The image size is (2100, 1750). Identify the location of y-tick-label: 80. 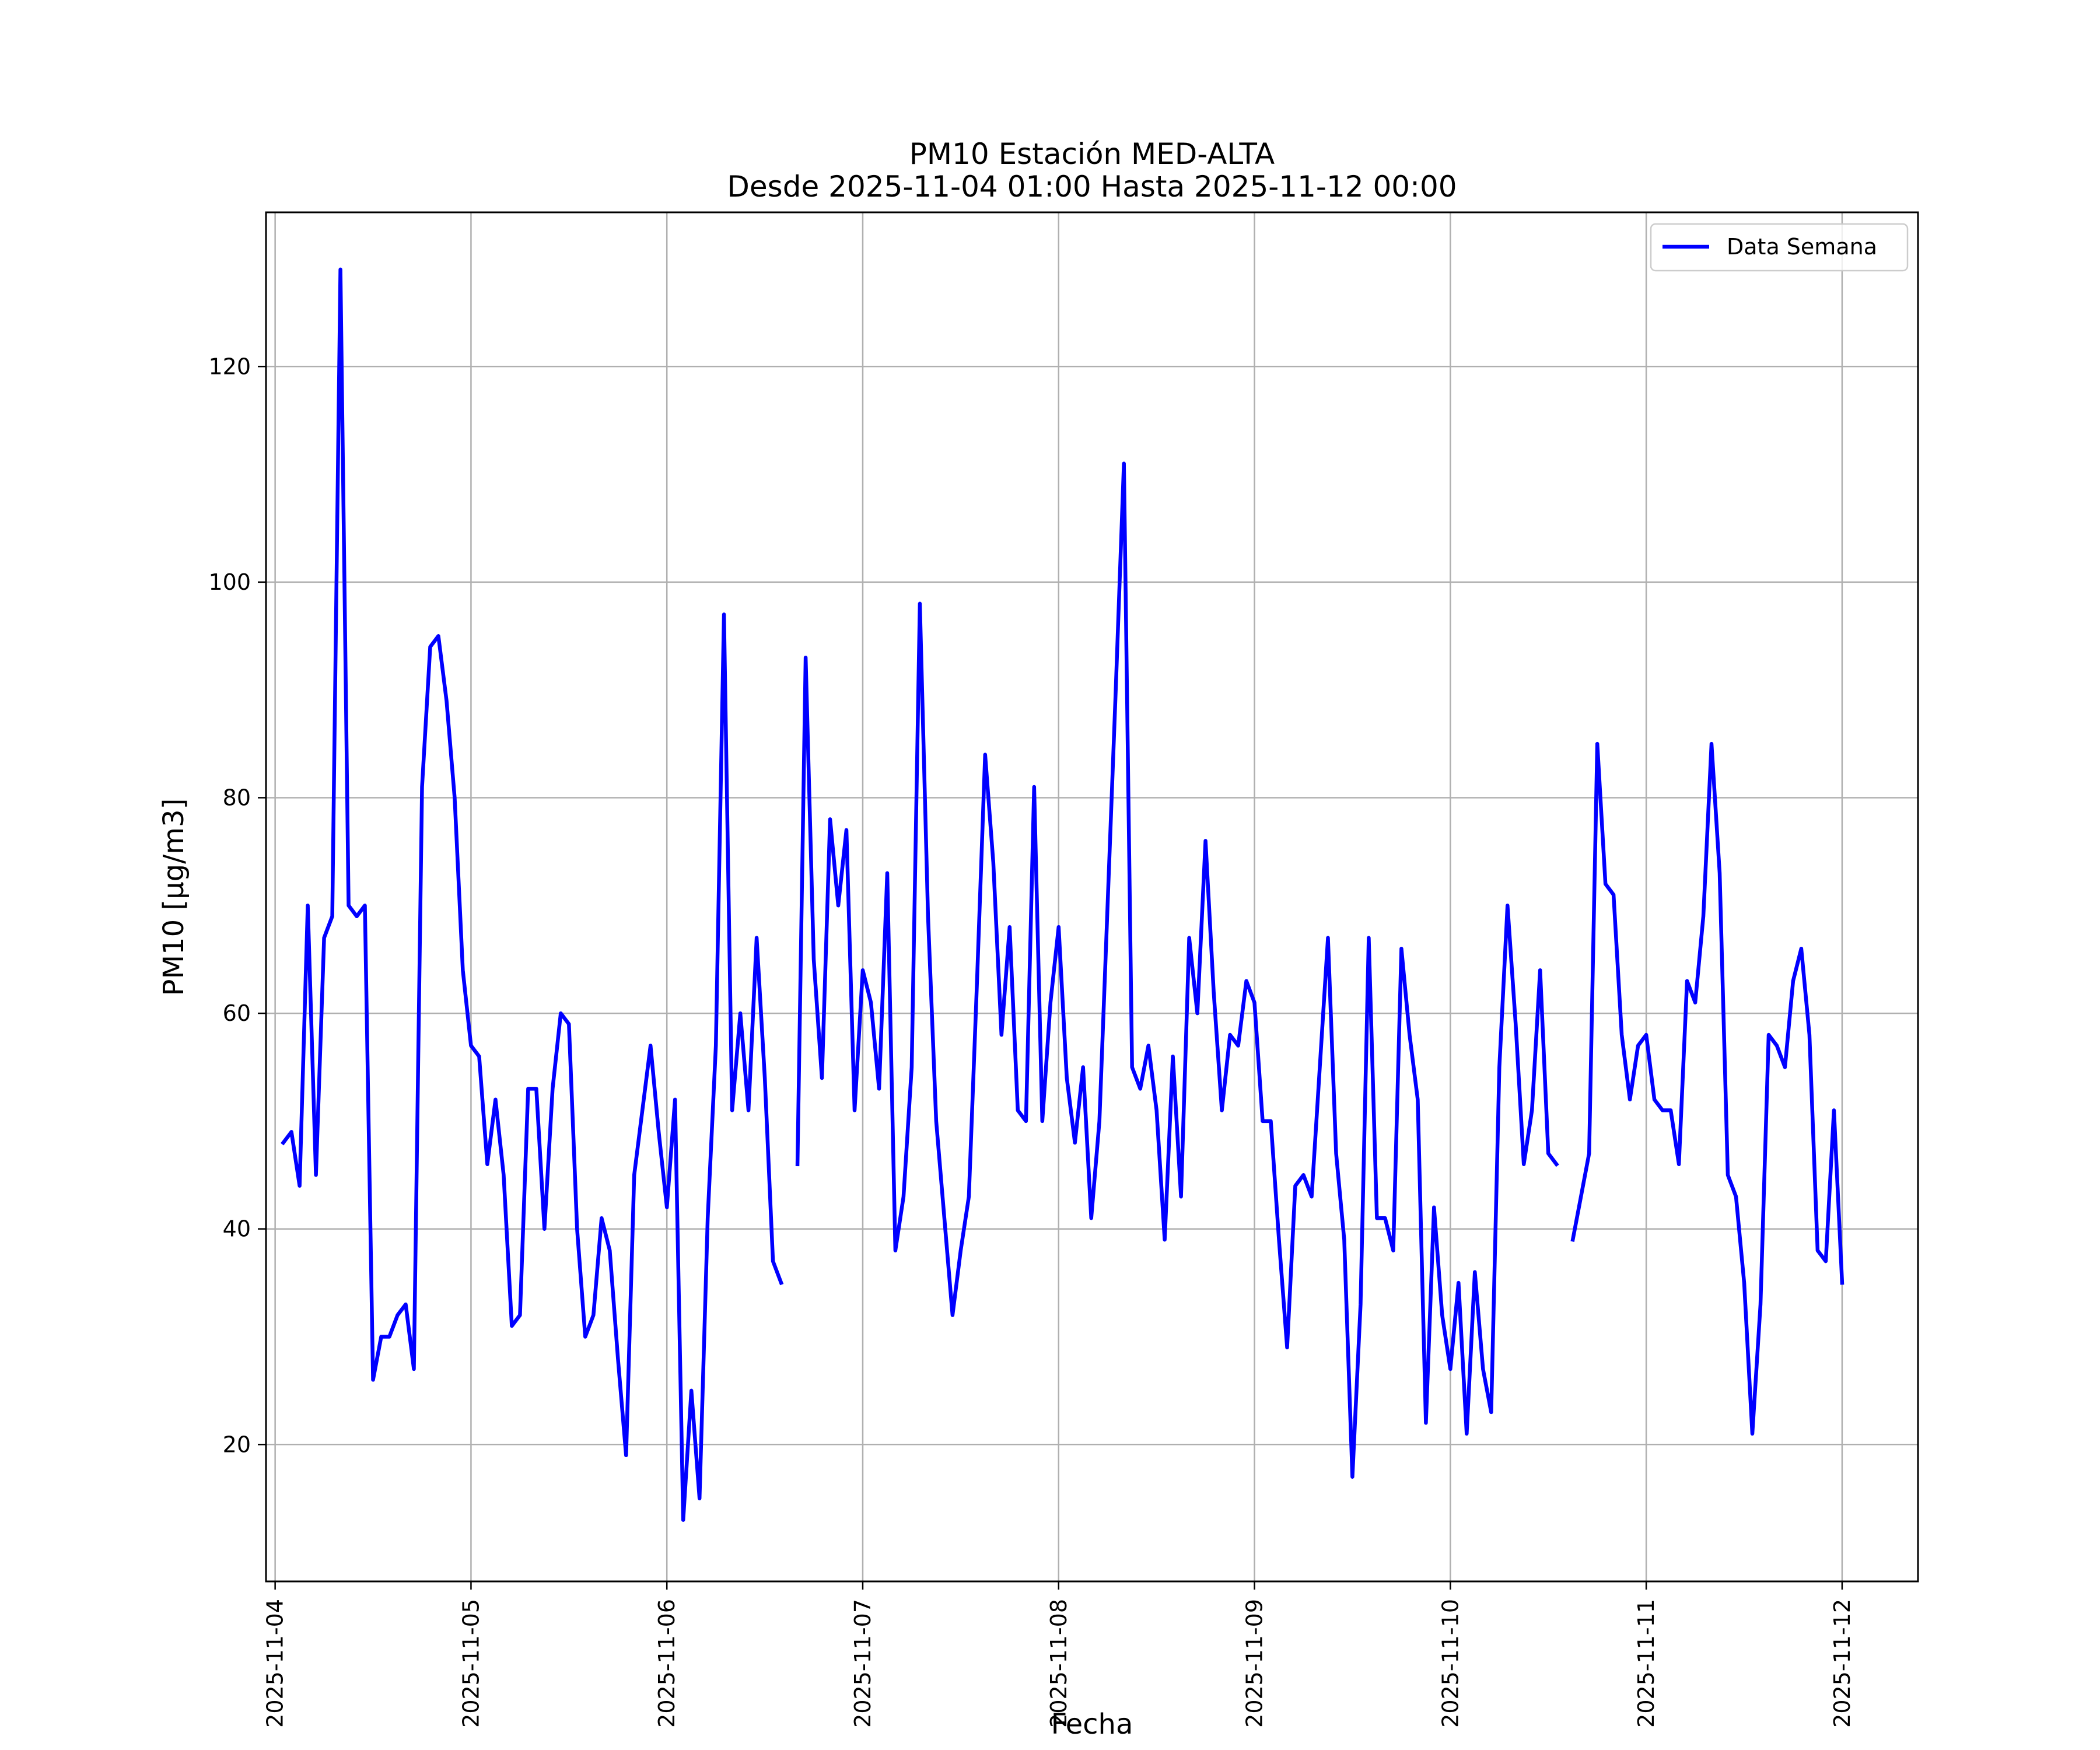
(237, 797).